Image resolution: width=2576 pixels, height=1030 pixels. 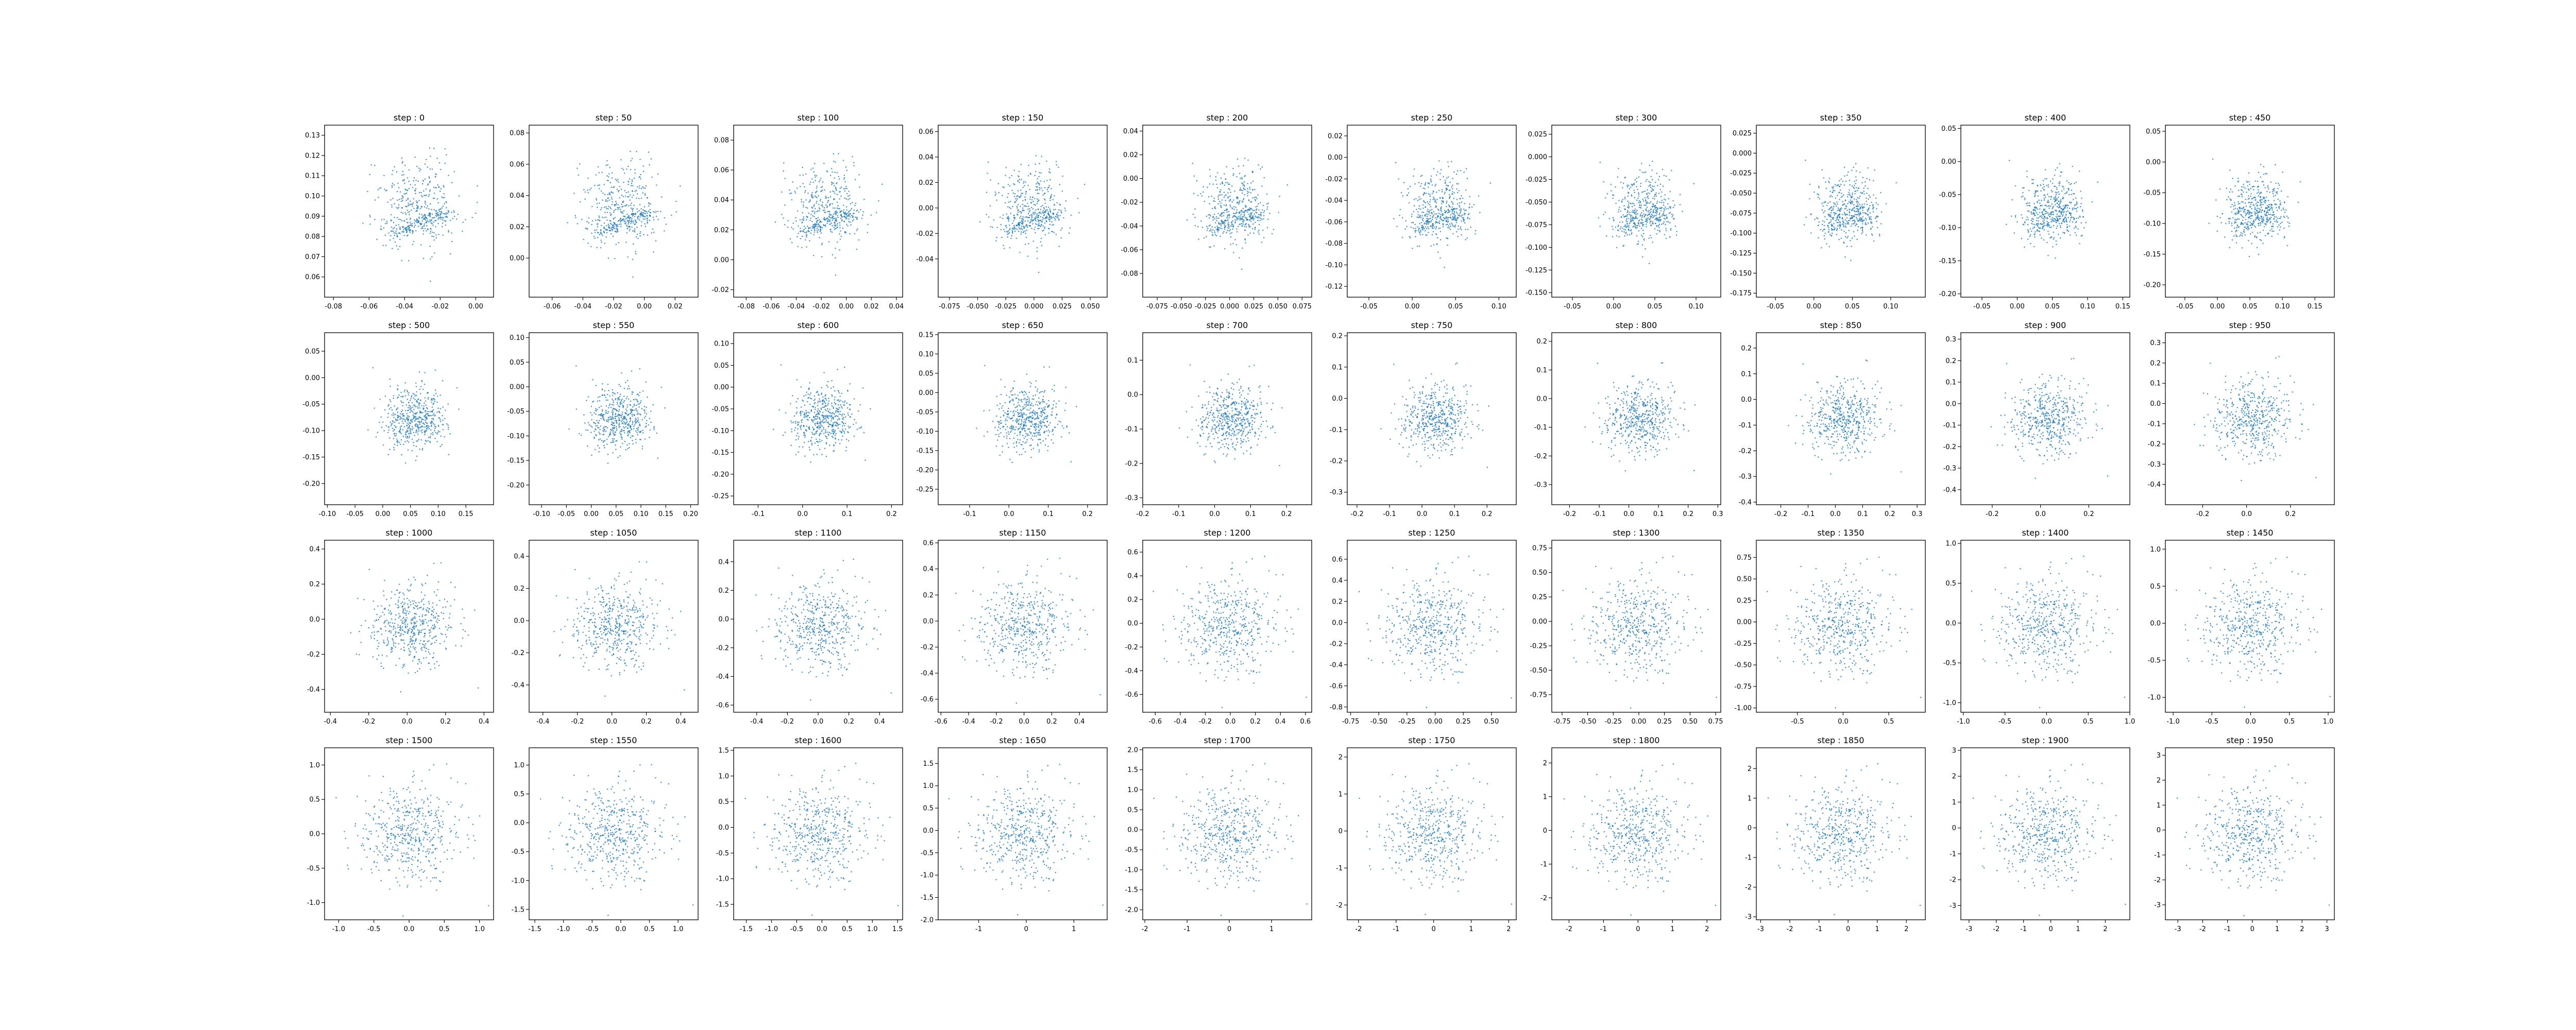 What do you see at coordinates (1023, 118) in the screenshot?
I see `subplot-title: step : 150` at bounding box center [1023, 118].